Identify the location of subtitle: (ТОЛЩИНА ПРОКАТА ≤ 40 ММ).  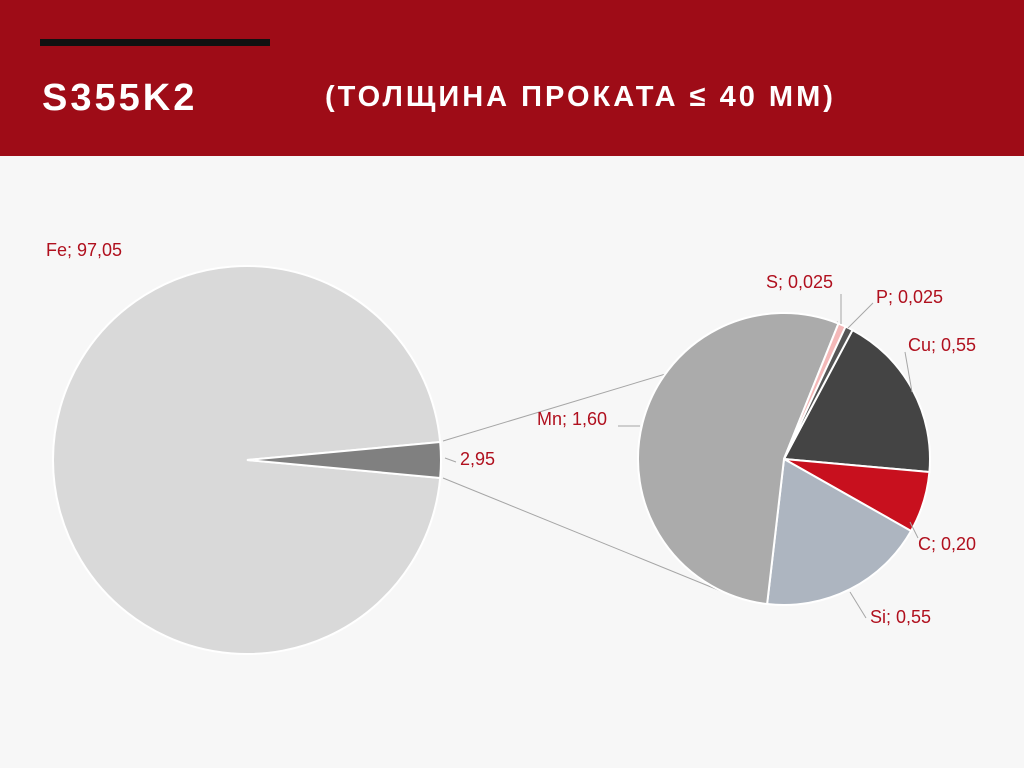
(580, 97).